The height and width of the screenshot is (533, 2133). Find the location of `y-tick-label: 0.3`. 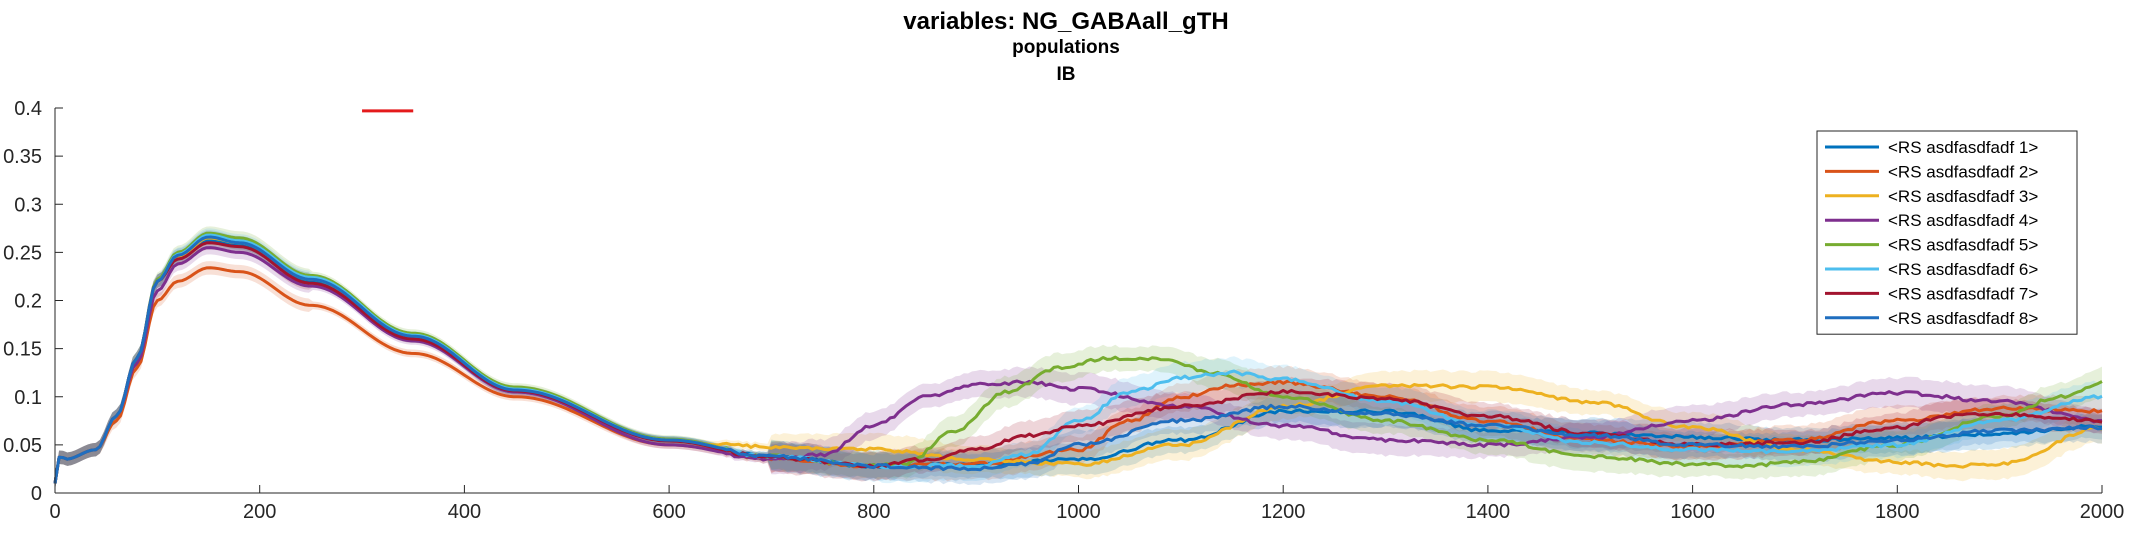

y-tick-label: 0.3 is located at coordinates (28, 205).